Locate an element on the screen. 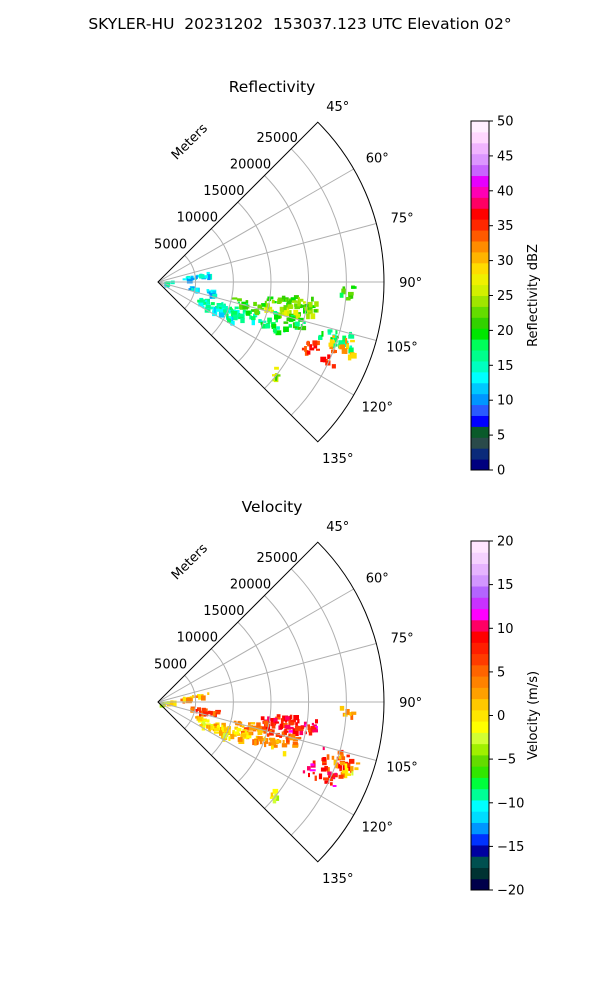  colorbar: −20 −15 −10 −5 0 5 10 15 20 Velocity (m/s) is located at coordinates (505, 717).